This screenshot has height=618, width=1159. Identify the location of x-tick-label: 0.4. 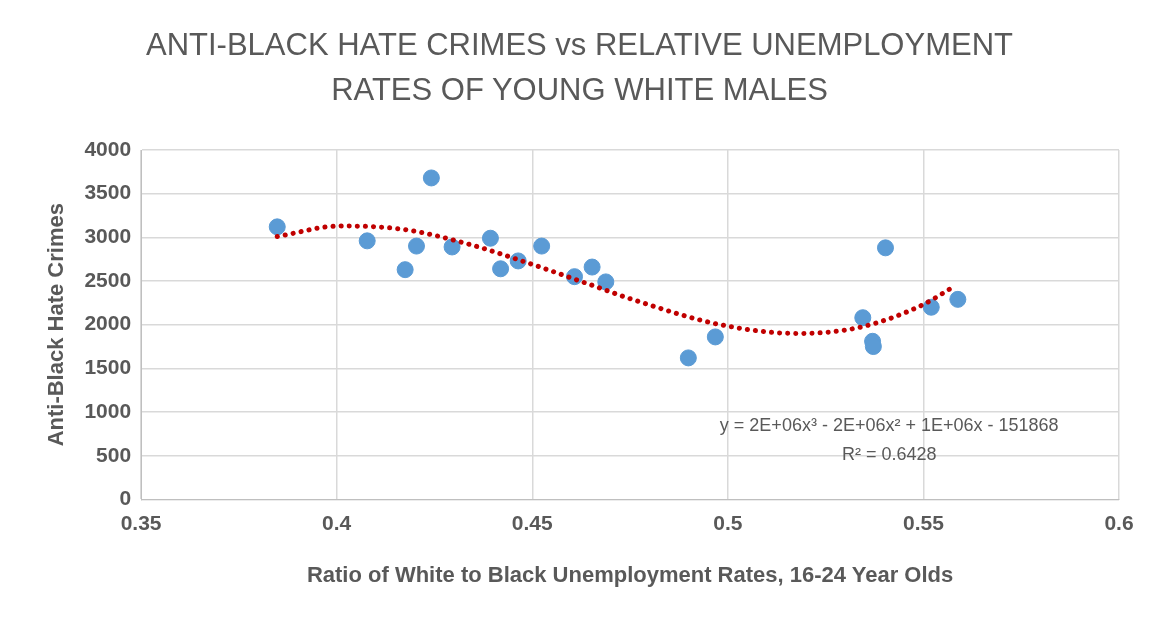
(337, 522).